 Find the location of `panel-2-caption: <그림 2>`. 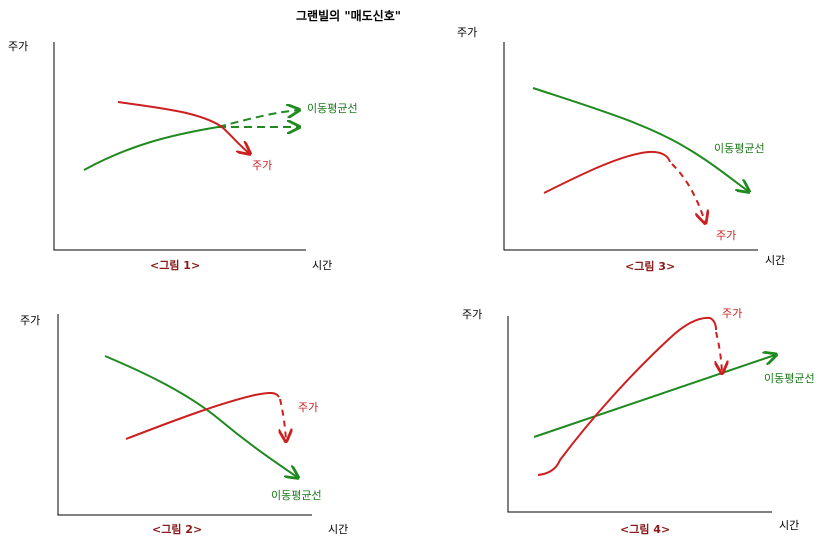

panel-2-caption: <그림 2> is located at coordinates (177, 529).